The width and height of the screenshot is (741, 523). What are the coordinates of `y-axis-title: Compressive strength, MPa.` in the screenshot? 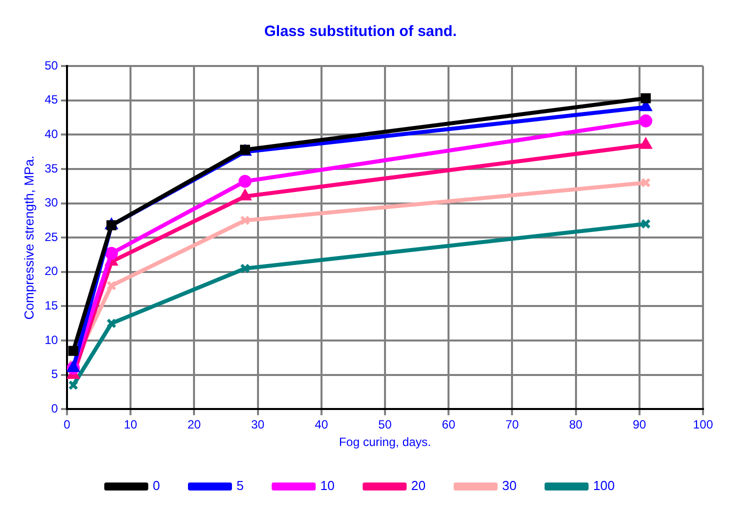 It's located at (28, 238).